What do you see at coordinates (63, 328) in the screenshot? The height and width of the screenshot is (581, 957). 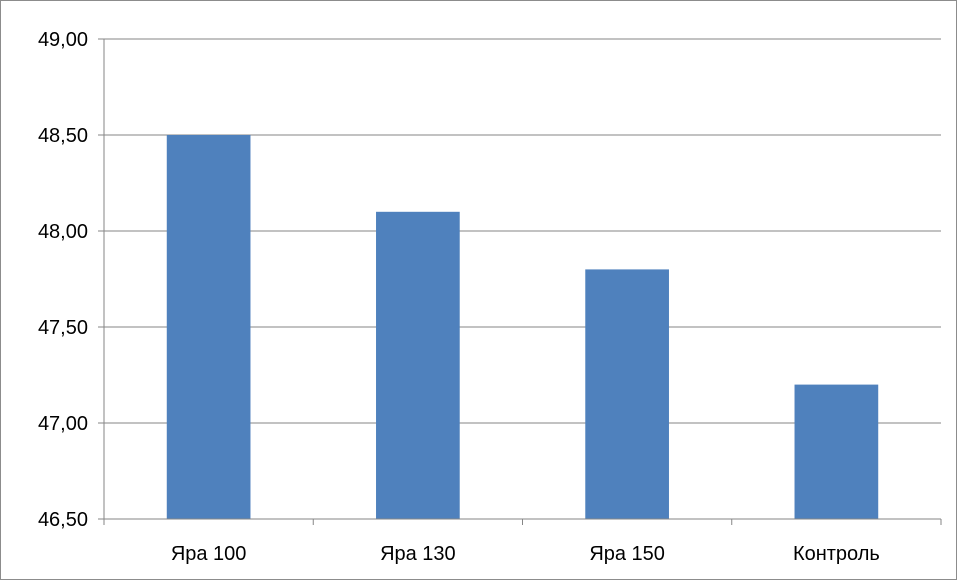 I see `y-tick-label: 47,50` at bounding box center [63, 328].